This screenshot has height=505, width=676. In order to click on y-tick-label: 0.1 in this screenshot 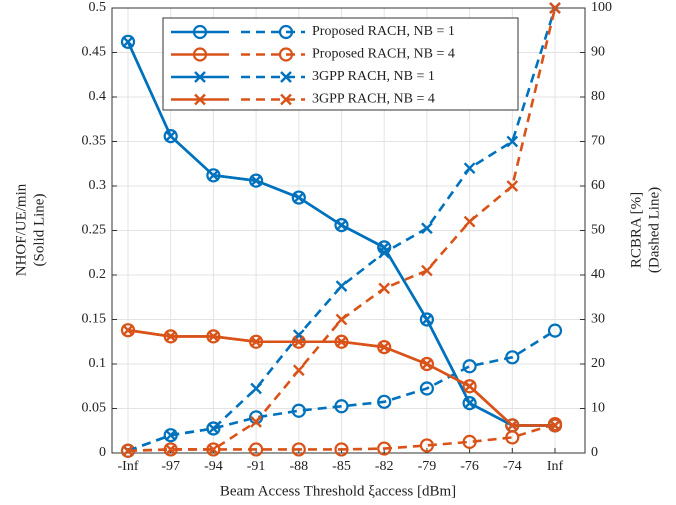, I will do `click(98, 363)`.